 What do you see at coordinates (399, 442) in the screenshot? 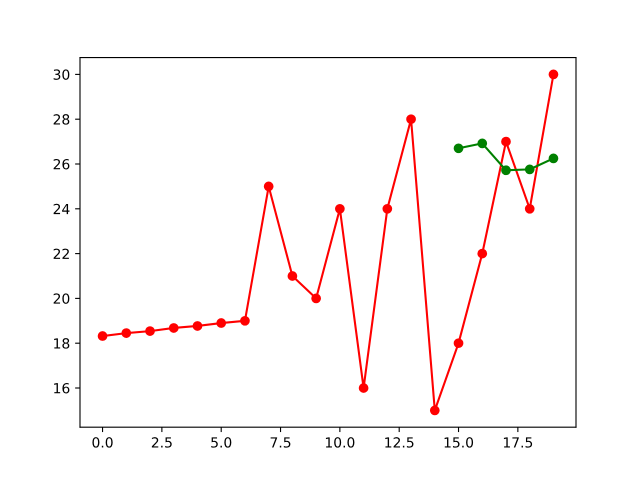
I see `x-tick-label: 12.5` at bounding box center [399, 442].